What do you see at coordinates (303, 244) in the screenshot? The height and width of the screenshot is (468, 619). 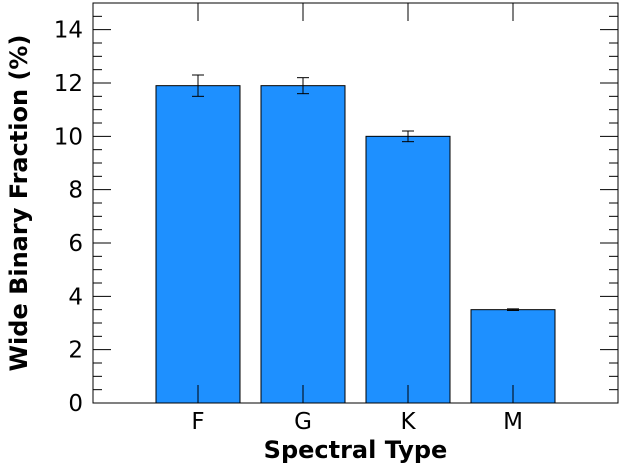 I see `bar-g` at bounding box center [303, 244].